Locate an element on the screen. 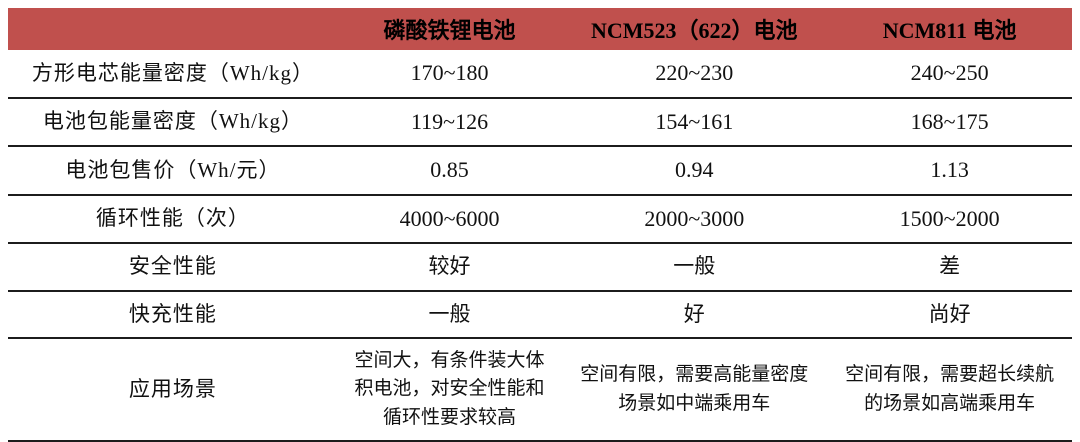 The image size is (1080, 442). table-row: 安全性能 较好 一般 差 is located at coordinates (540, 267).